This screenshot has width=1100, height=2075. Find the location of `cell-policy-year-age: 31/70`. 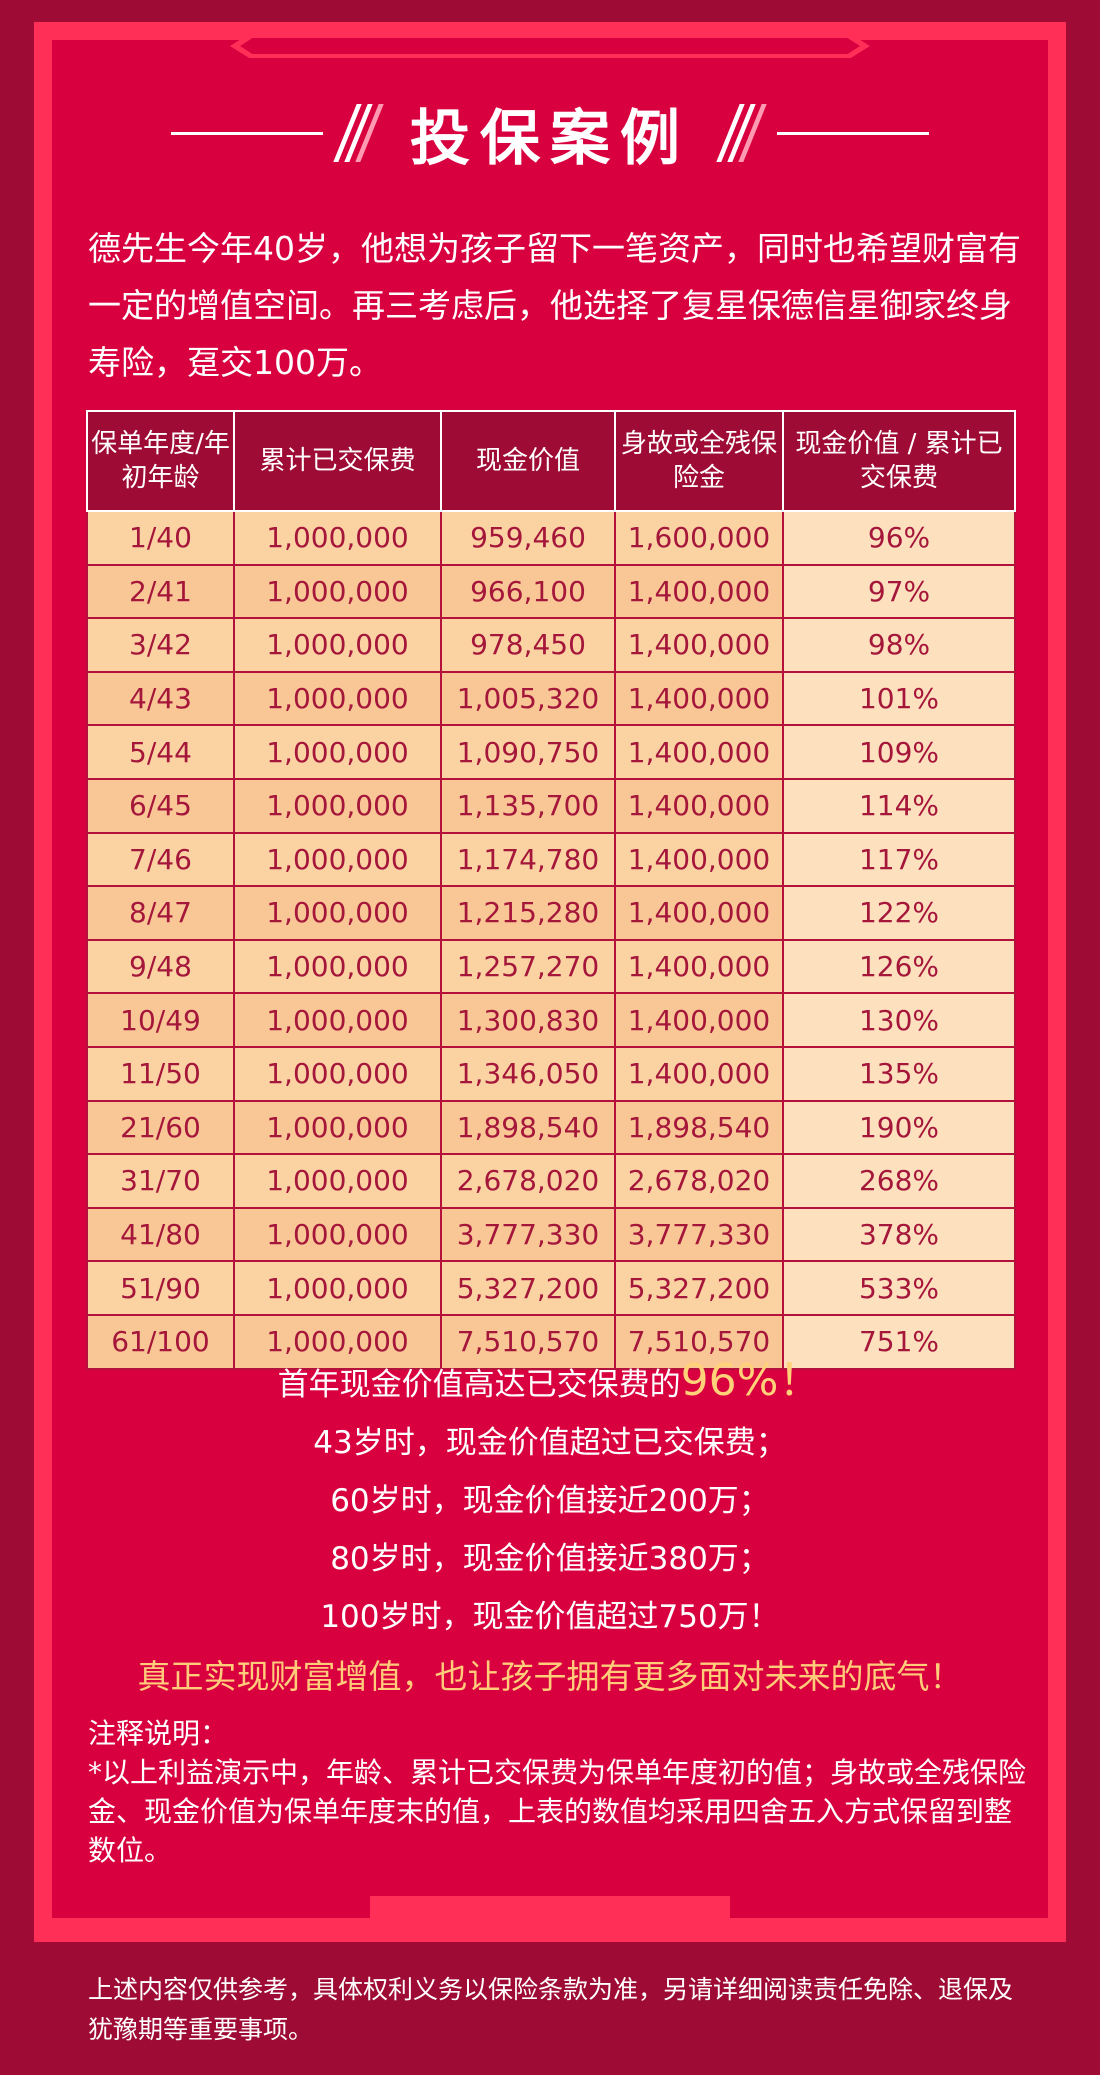

cell-policy-year-age: 31/70 is located at coordinates (160, 1181).